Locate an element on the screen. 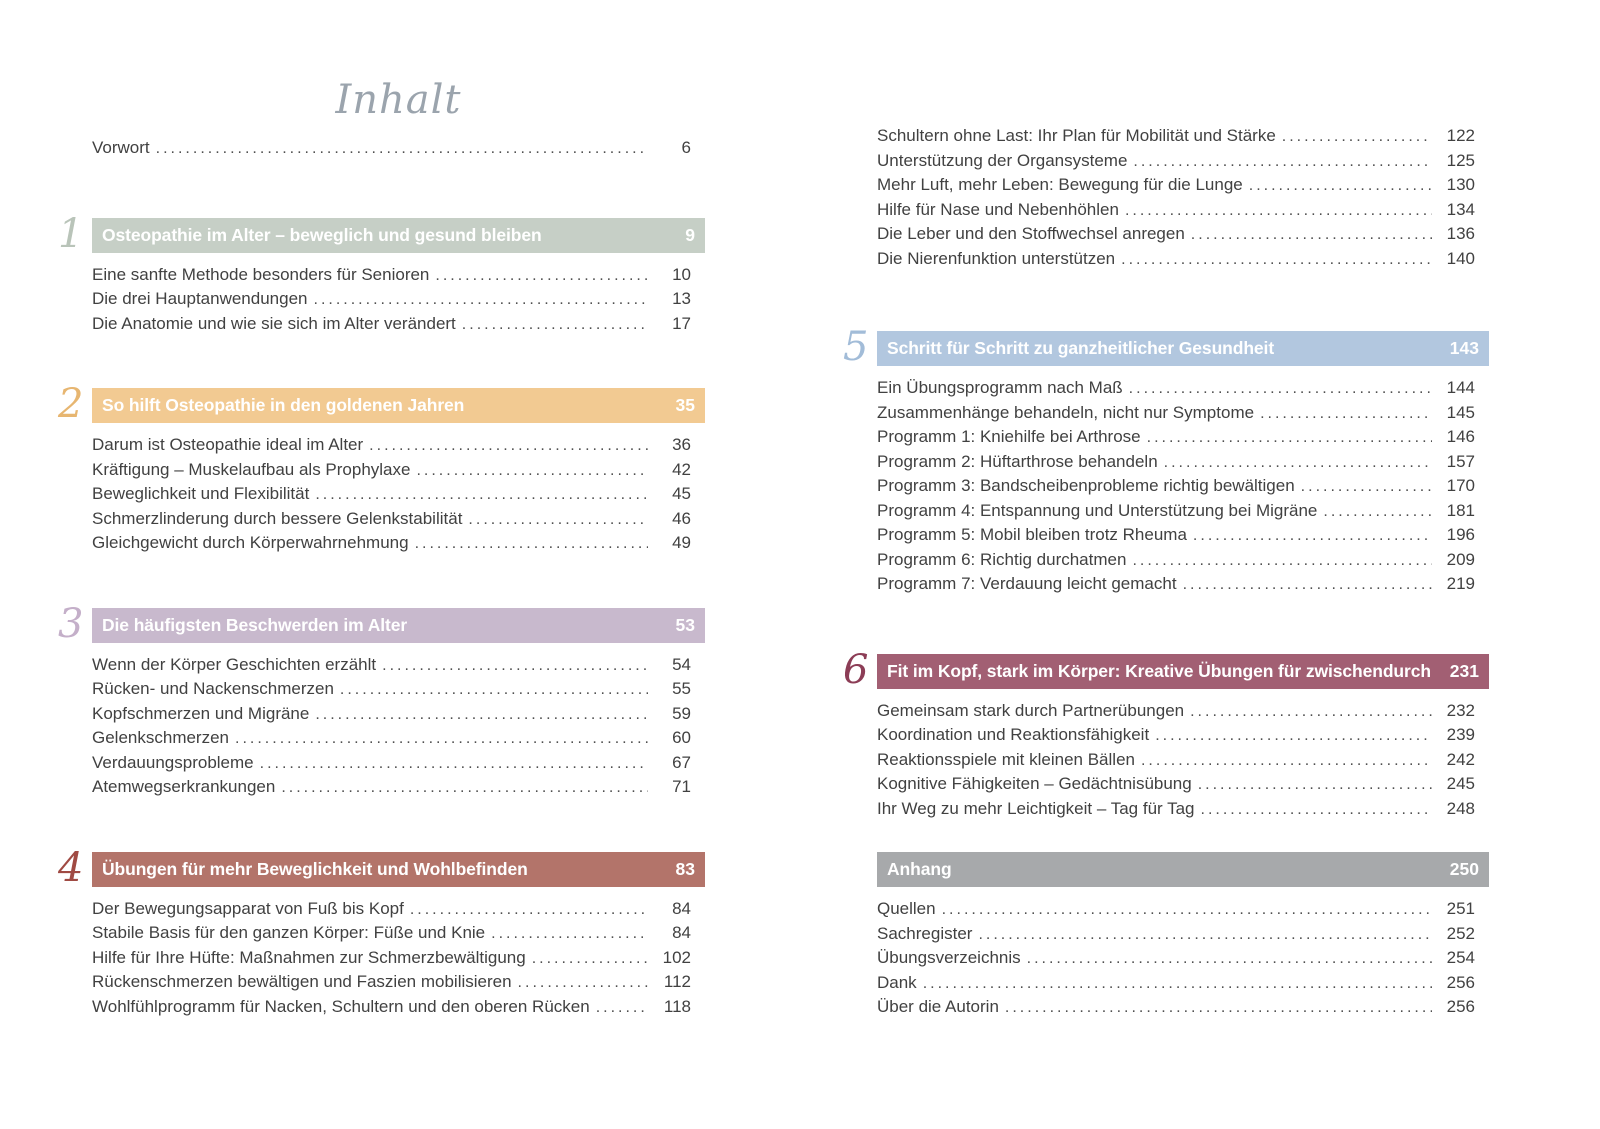  section-header-bar: Die häufigsten Beschwerden im Alter 53 is located at coordinates (398, 625).